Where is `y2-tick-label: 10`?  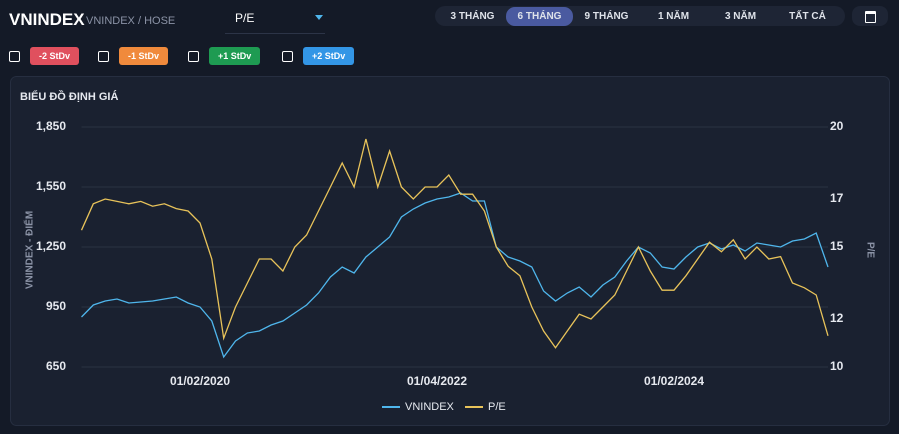
y2-tick-label: 10 is located at coordinates (837, 366).